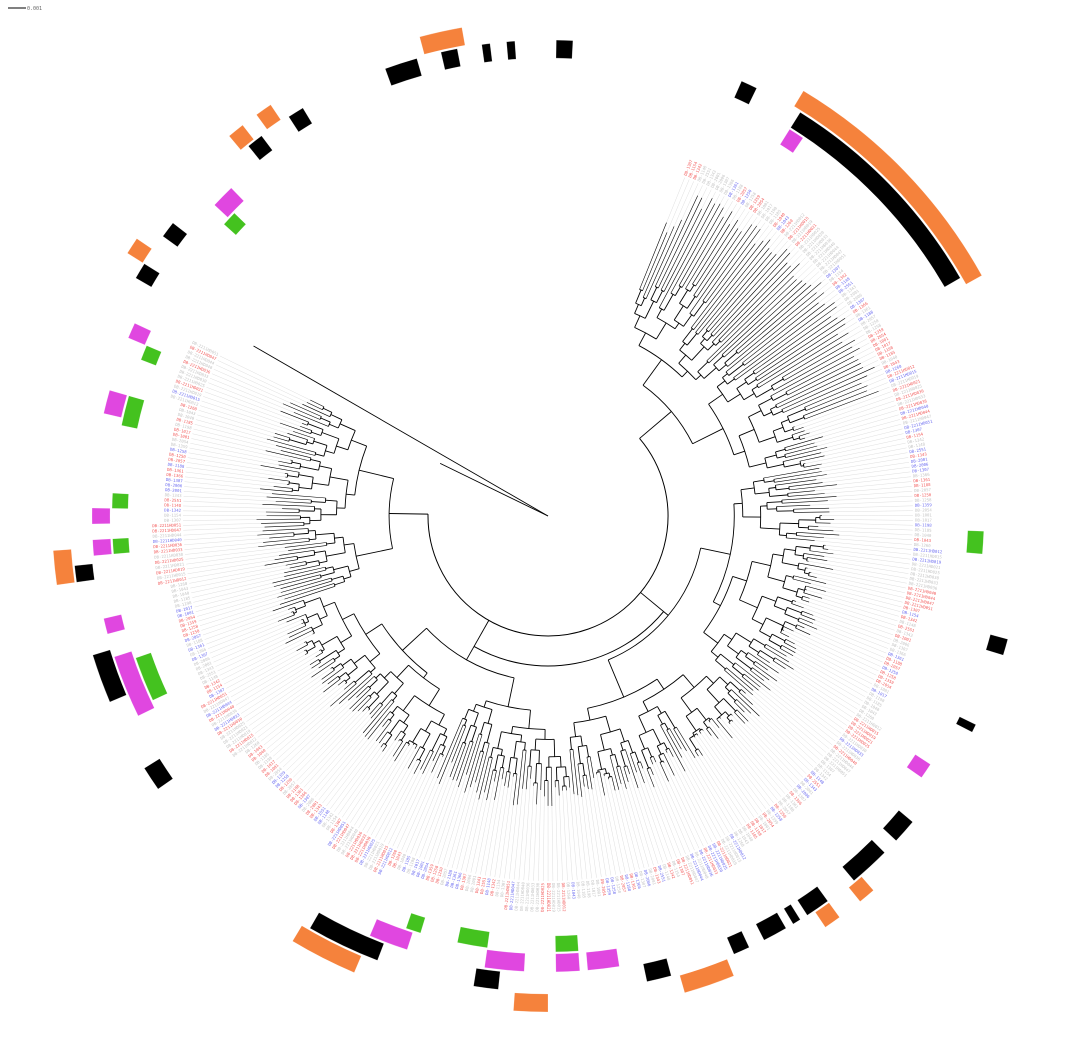 The image size is (1070, 1042). What do you see at coordinates (175, 475) in the screenshot?
I see `tip-label: DB-1366` at bounding box center [175, 475].